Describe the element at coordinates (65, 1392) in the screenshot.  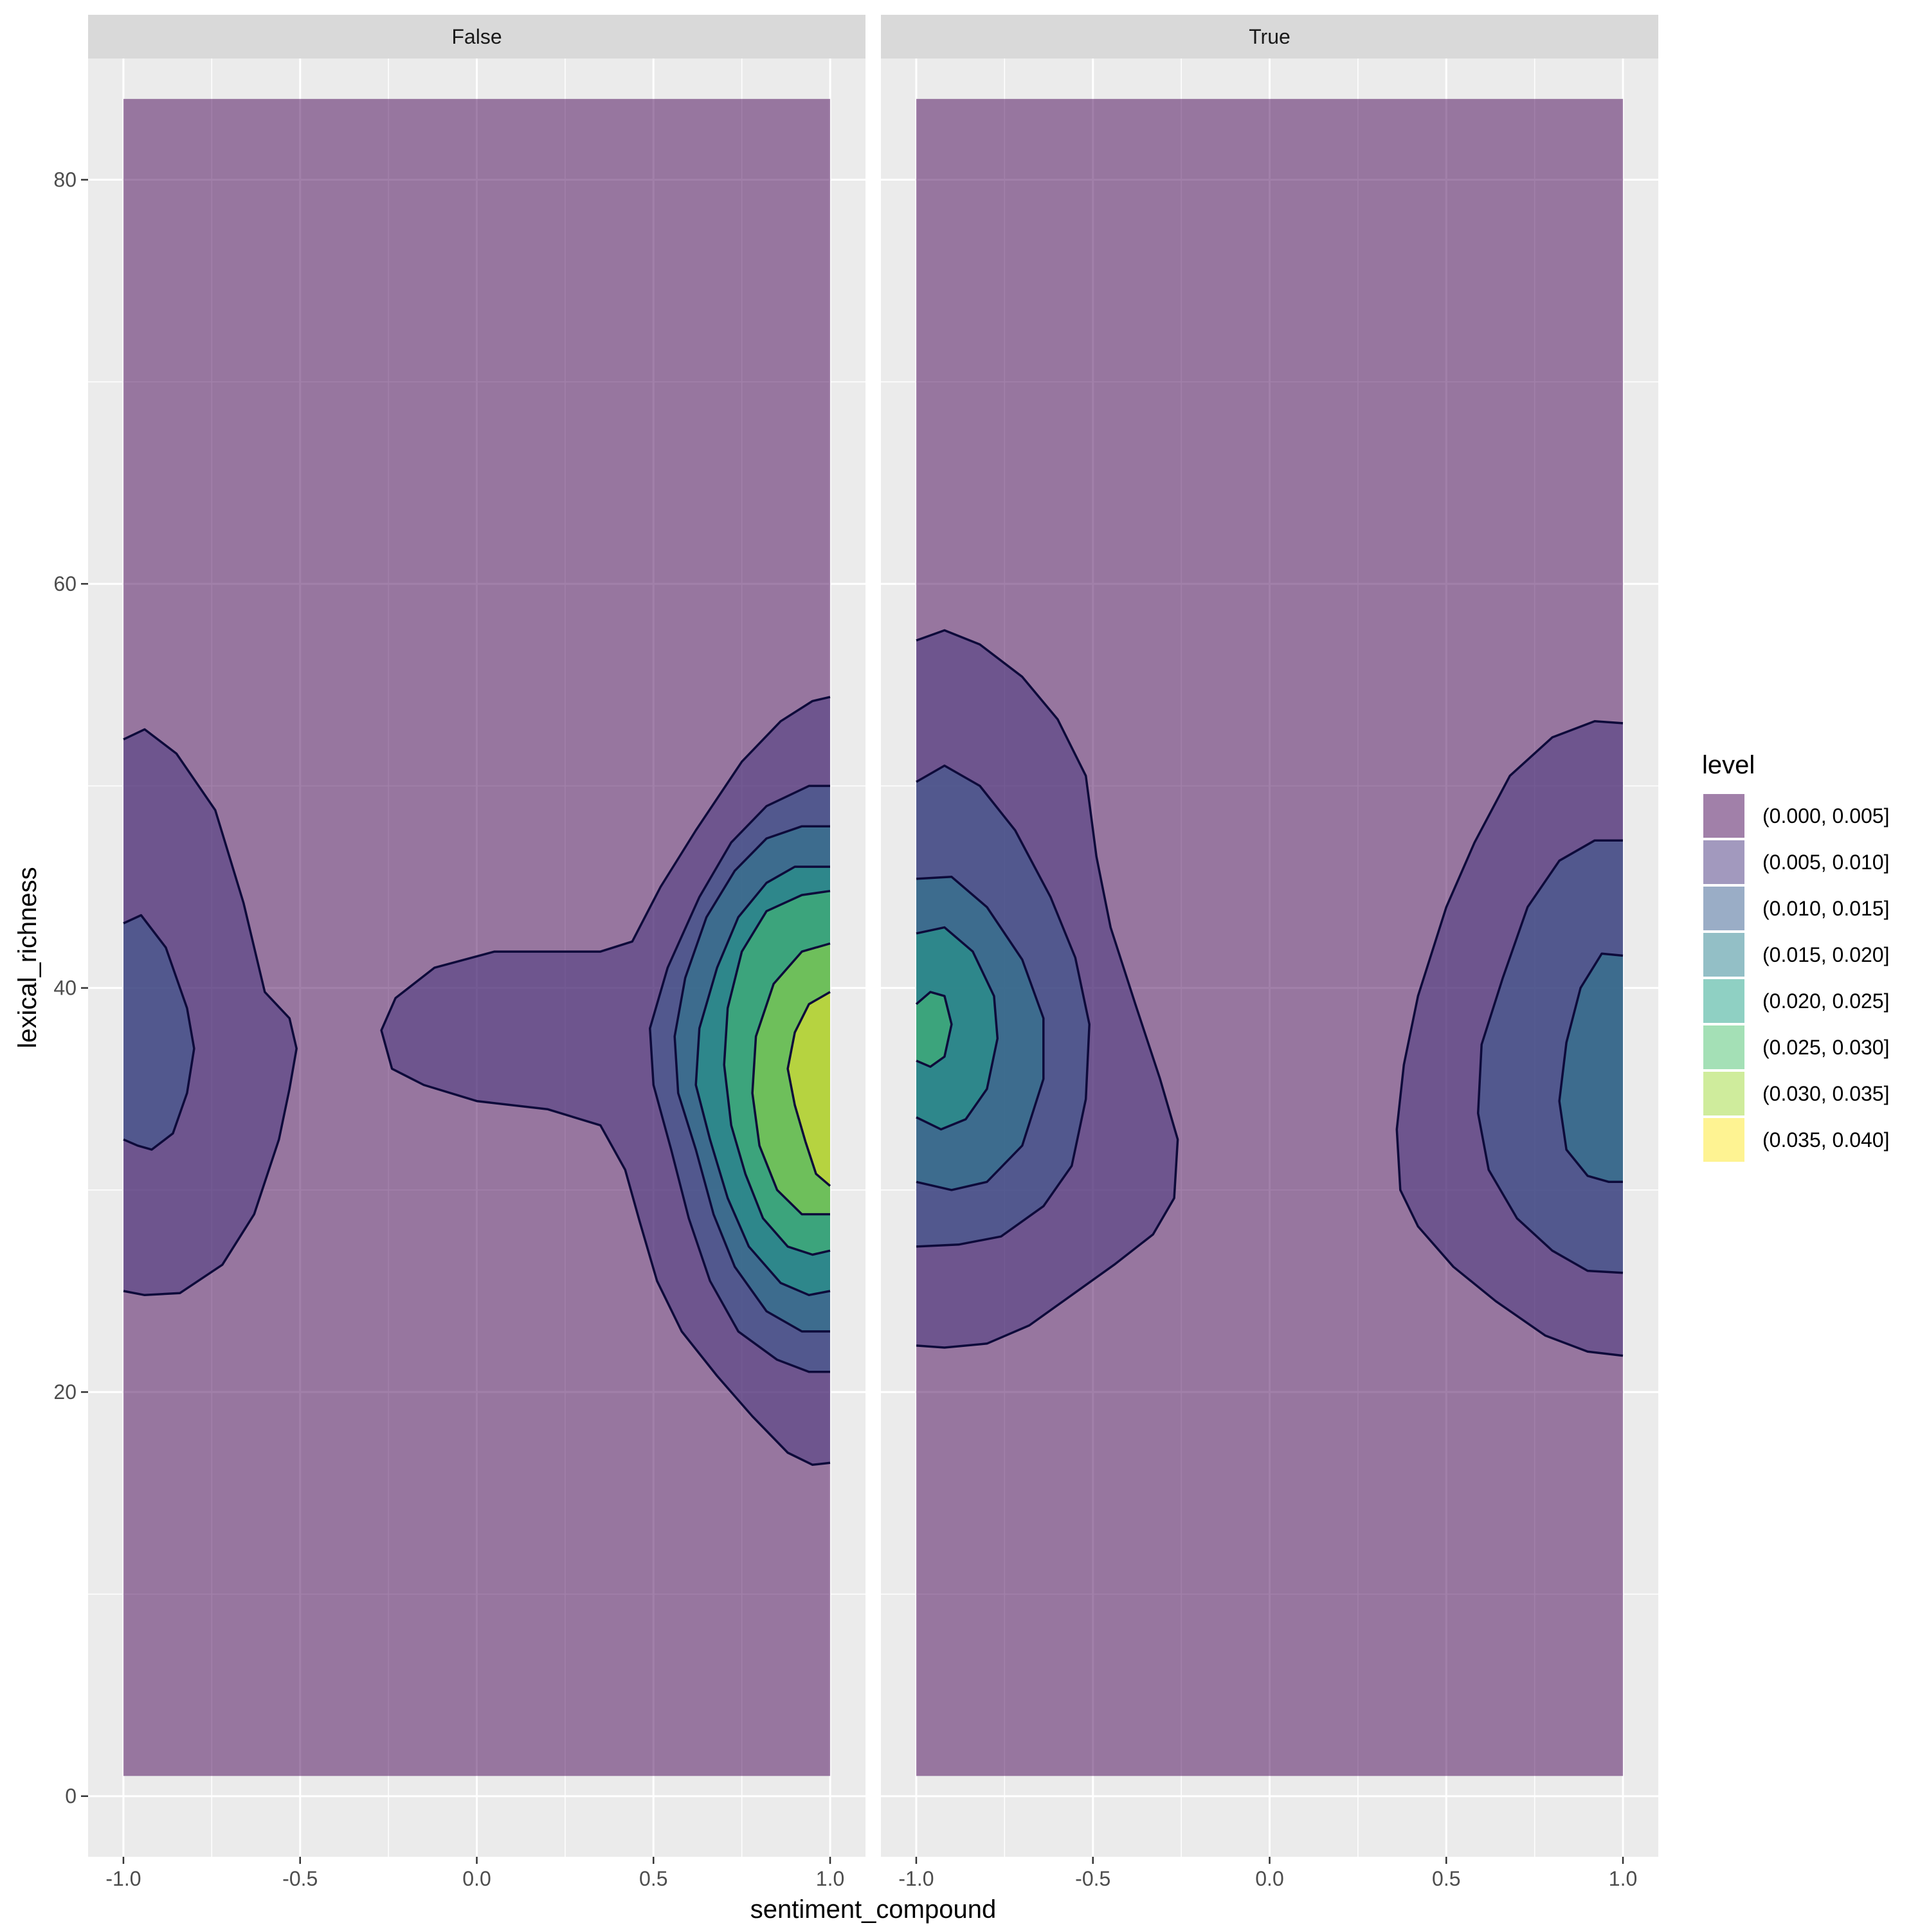
I see `y-tick-label: 20` at that location.